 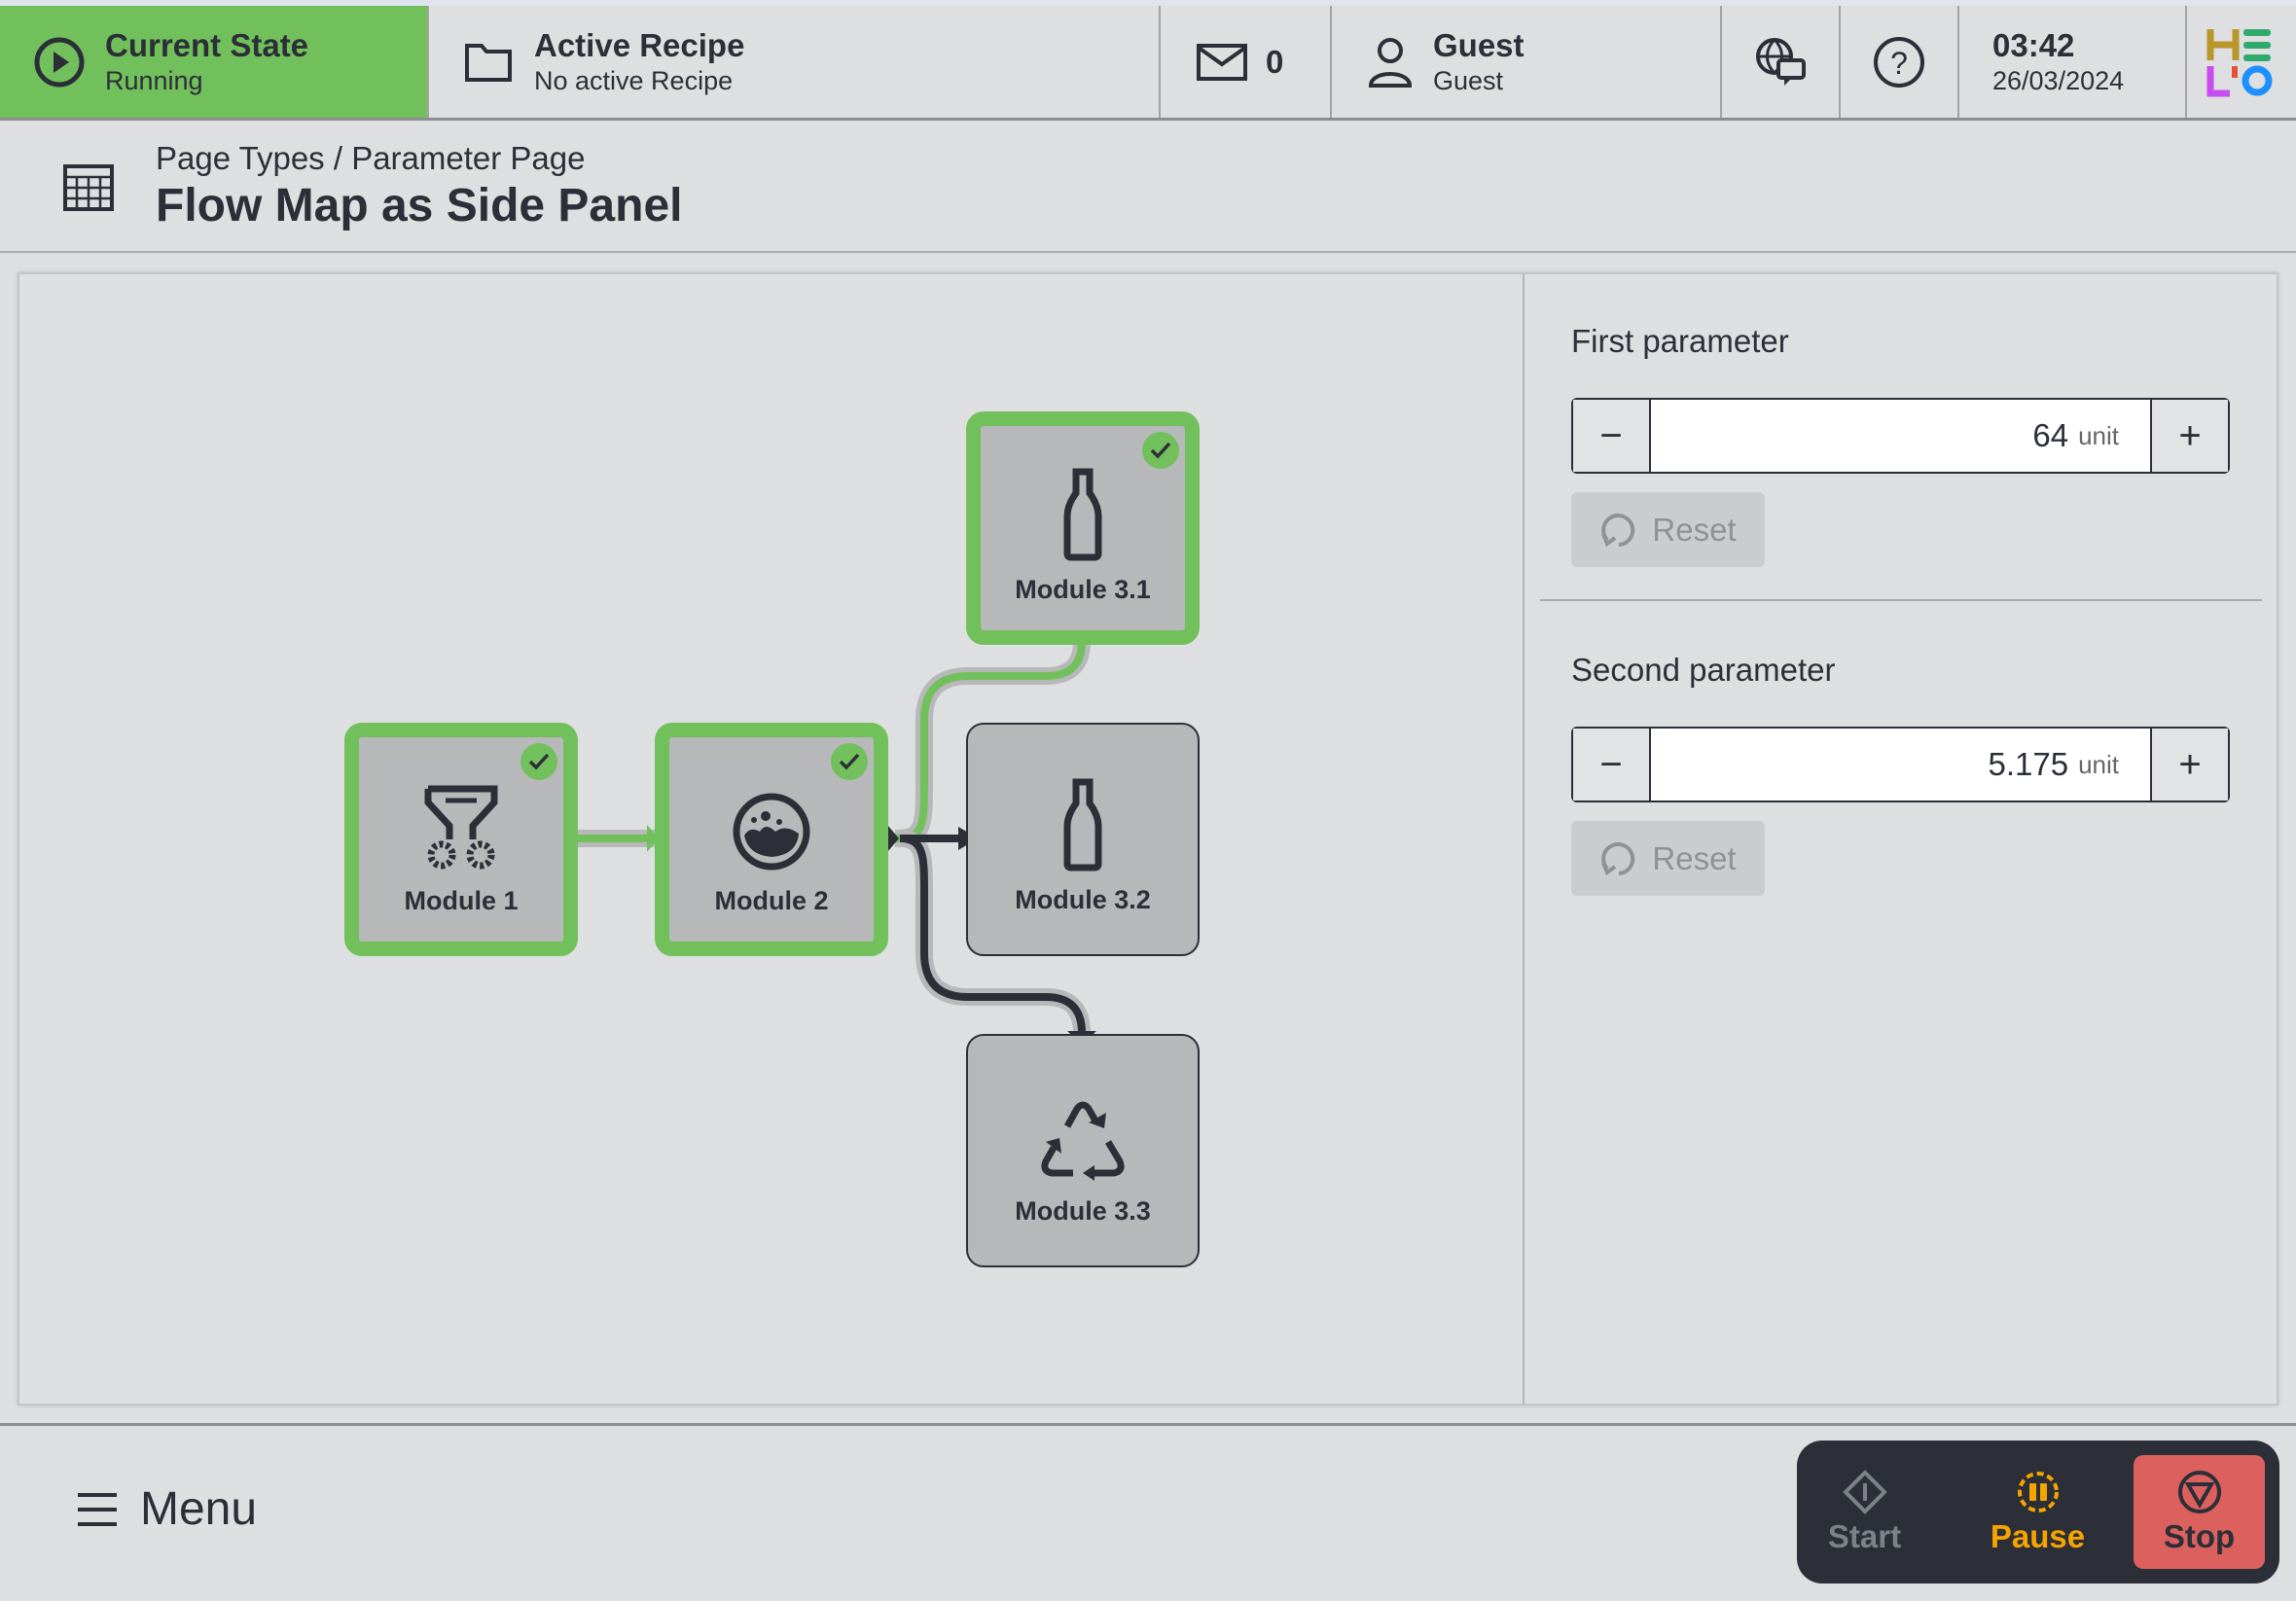 I want to click on user-name: Guest, so click(x=1479, y=44).